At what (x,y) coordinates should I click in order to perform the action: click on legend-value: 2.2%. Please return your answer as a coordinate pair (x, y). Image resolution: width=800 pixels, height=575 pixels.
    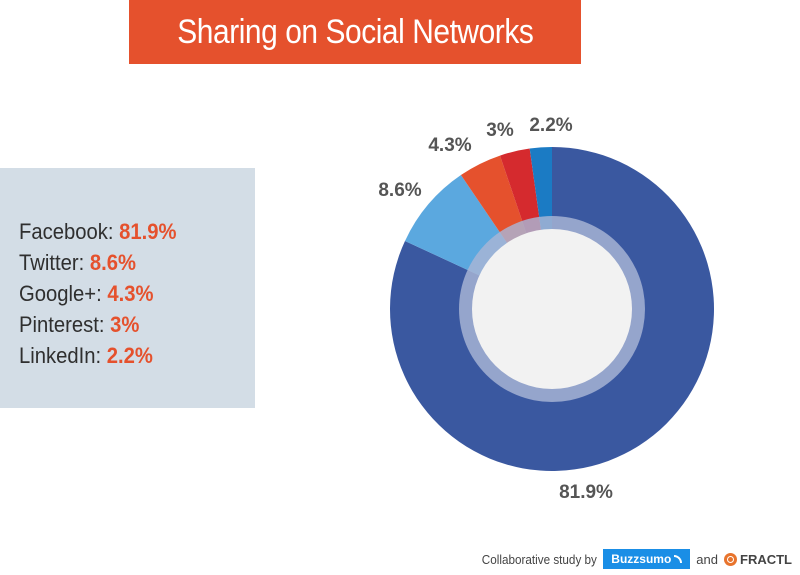
    Looking at the image, I should click on (129, 355).